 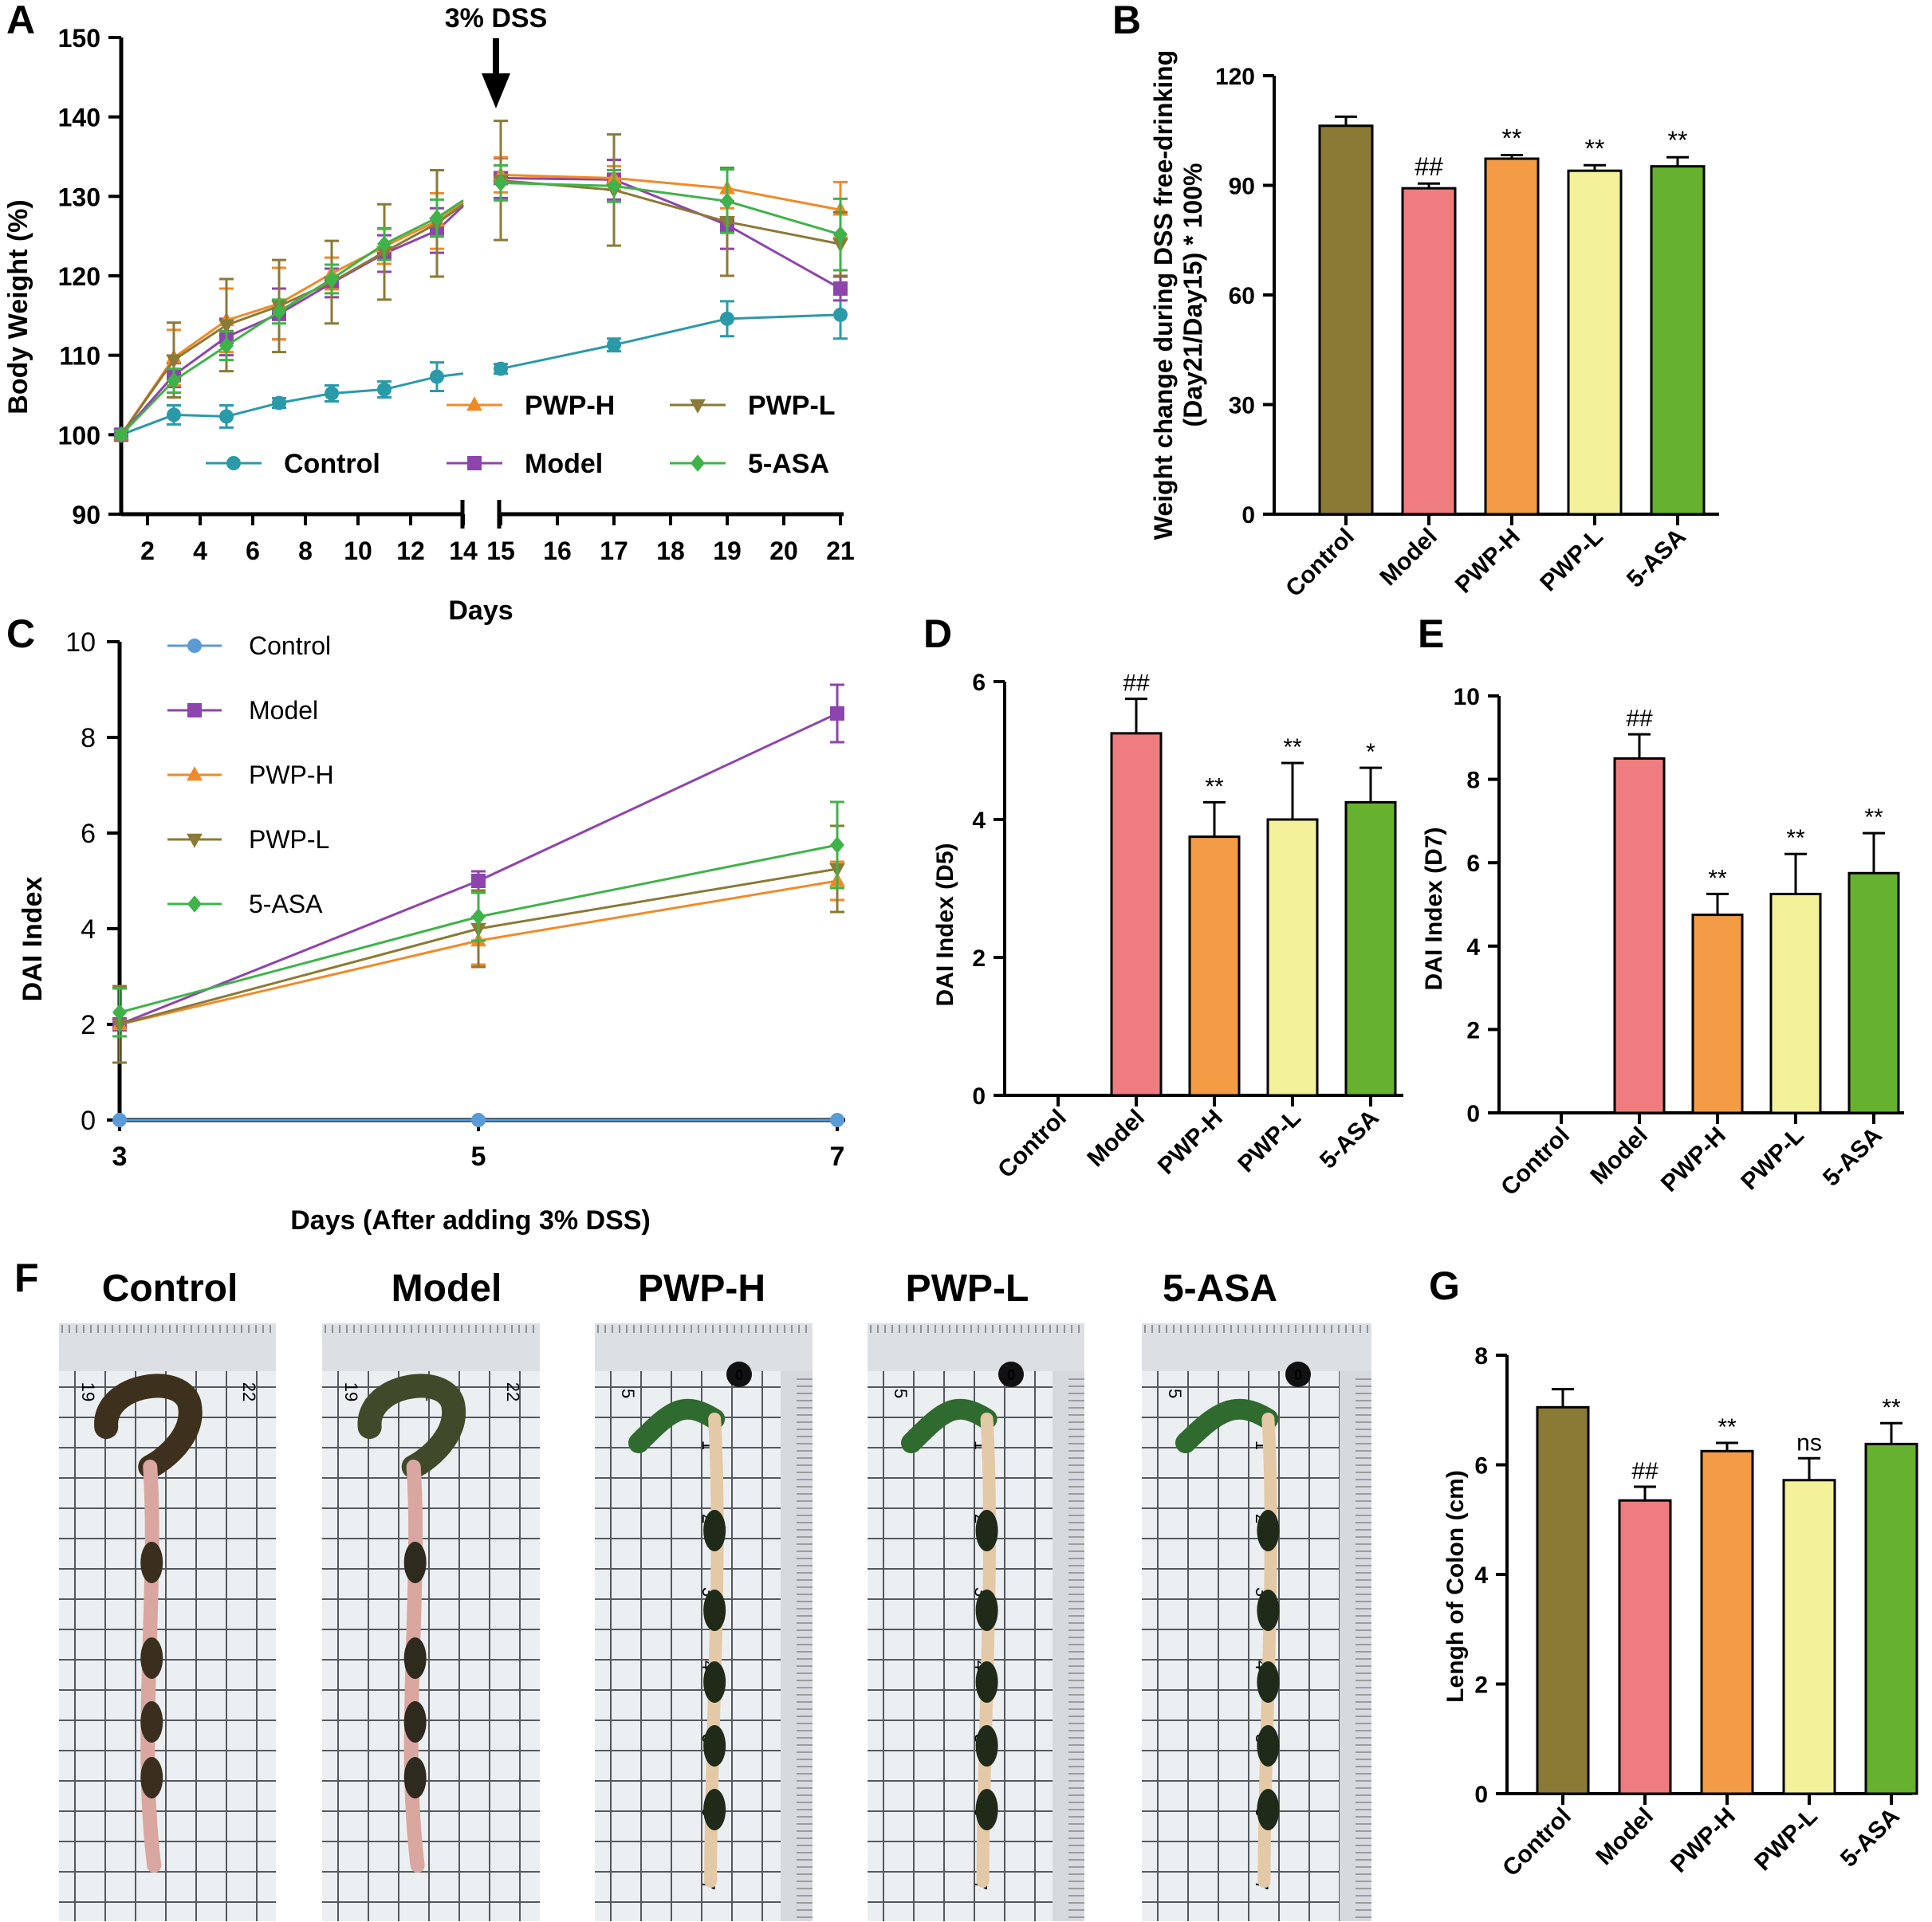 What do you see at coordinates (479, 1157) in the screenshot?
I see `c-x-tick-label: 5` at bounding box center [479, 1157].